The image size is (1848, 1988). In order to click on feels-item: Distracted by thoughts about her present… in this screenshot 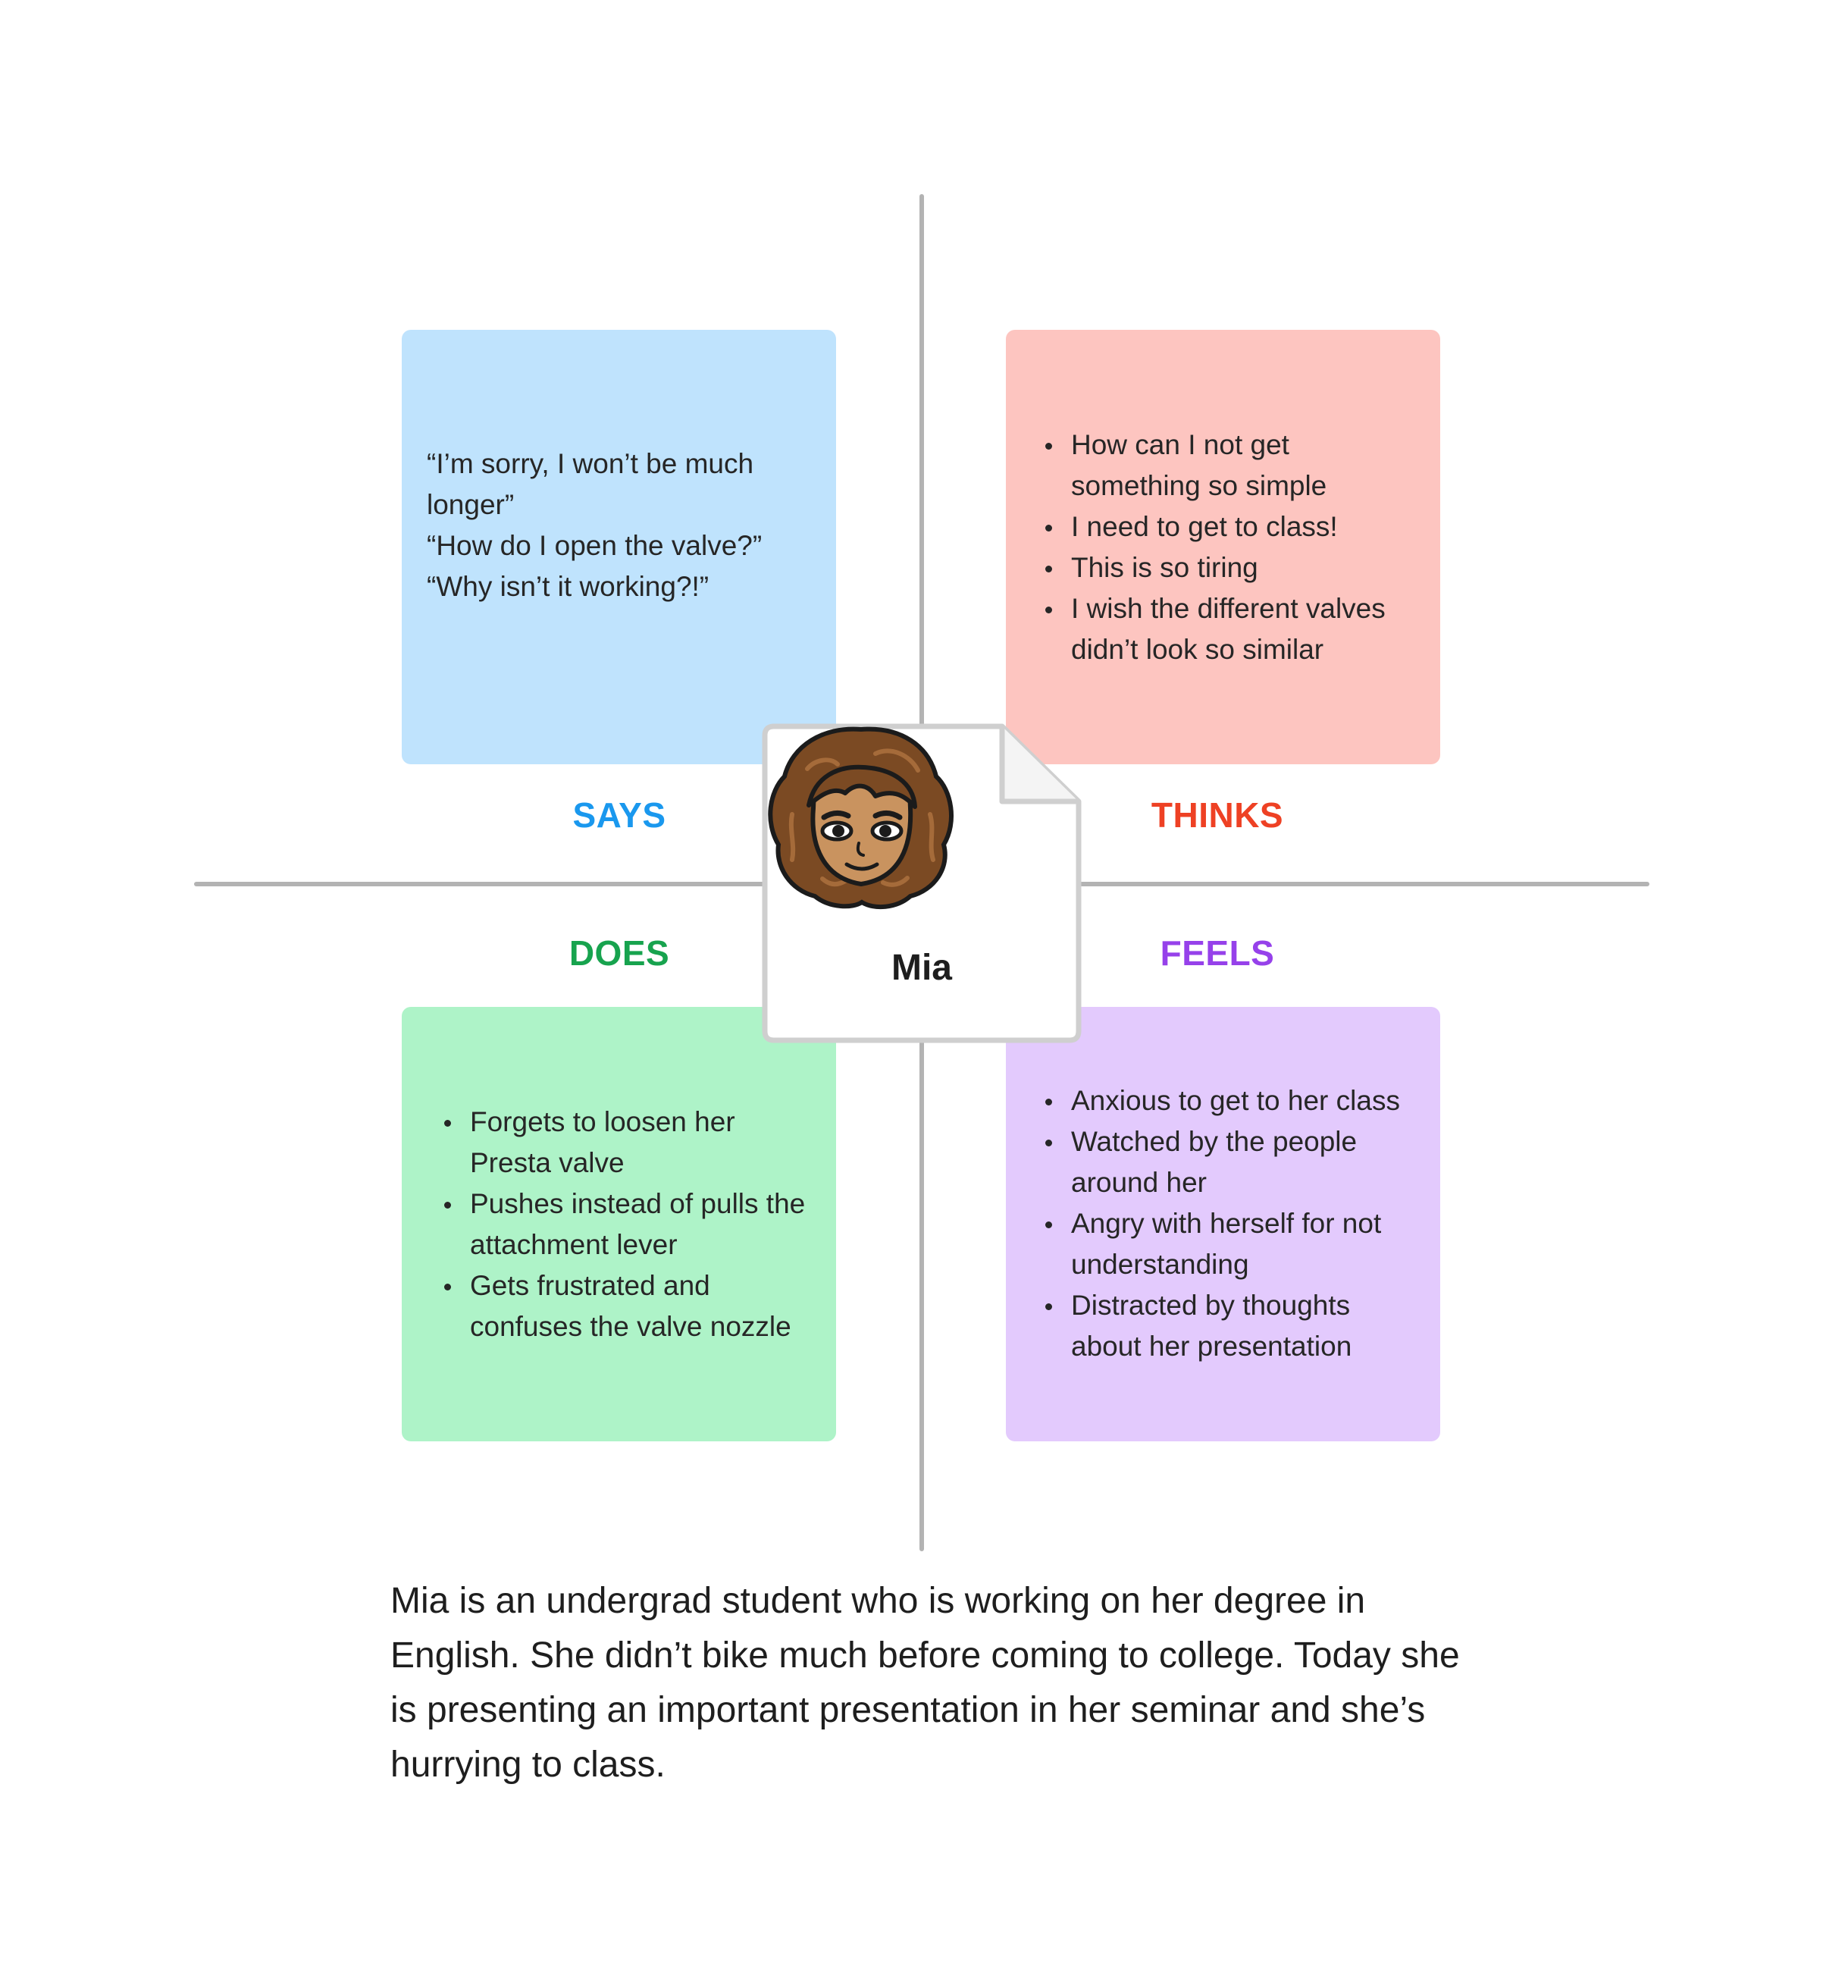, I will do `click(1231, 1326)`.